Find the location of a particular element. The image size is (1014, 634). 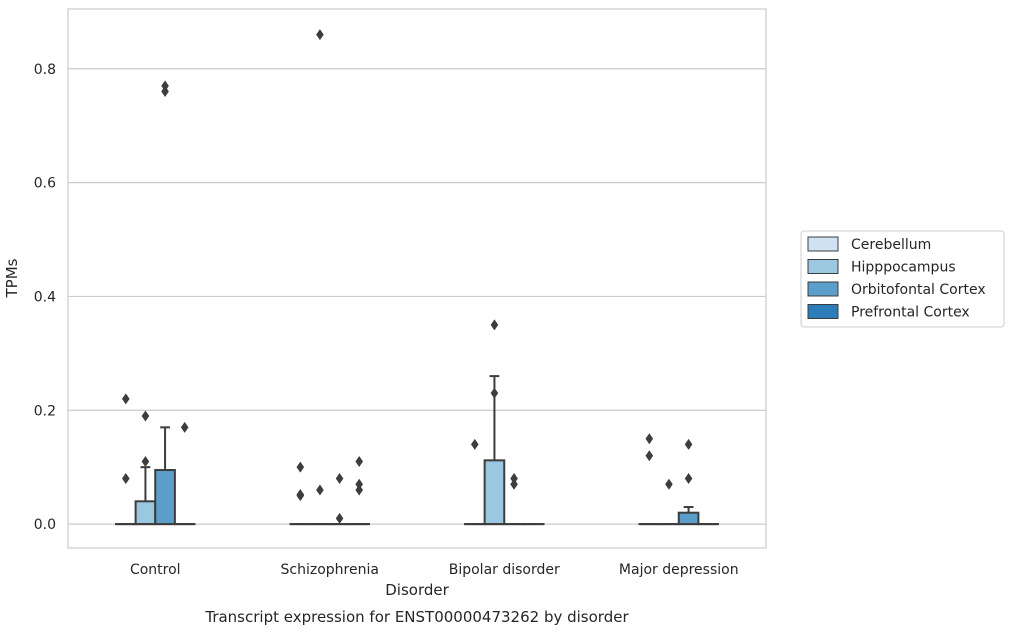

y-axis-label: TPMs is located at coordinates (12, 278).